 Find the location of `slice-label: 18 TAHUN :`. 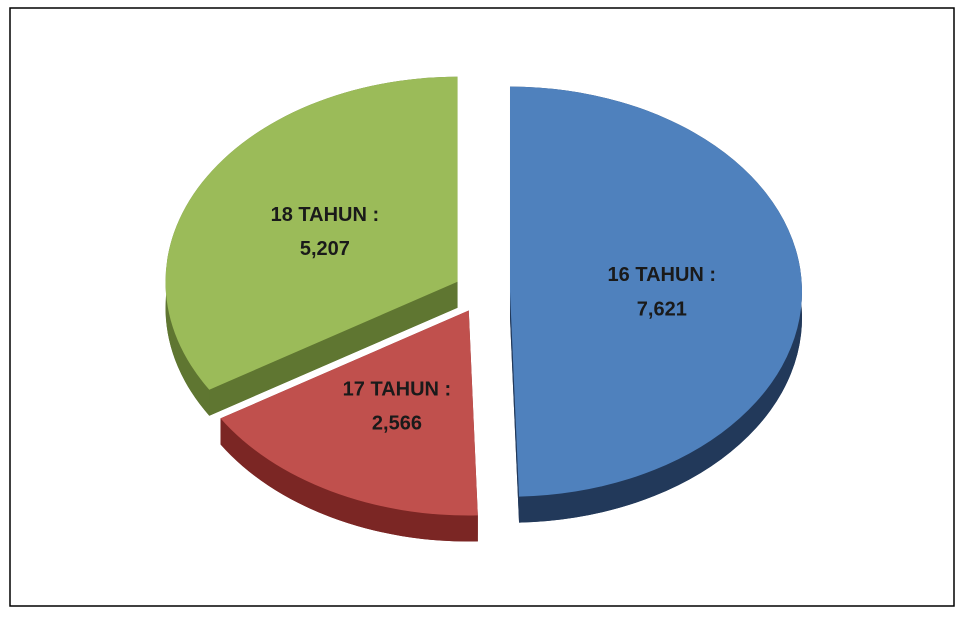

slice-label: 18 TAHUN : is located at coordinates (325, 215).